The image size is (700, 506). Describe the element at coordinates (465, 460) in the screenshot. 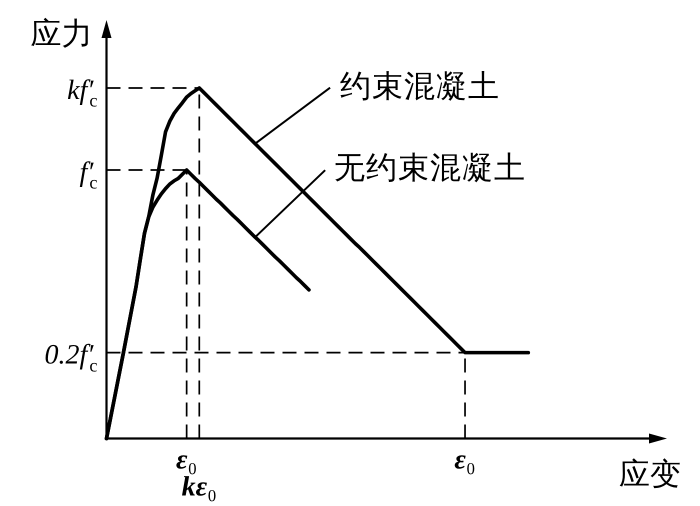

I see `x-tick-label: ε₀` at that location.